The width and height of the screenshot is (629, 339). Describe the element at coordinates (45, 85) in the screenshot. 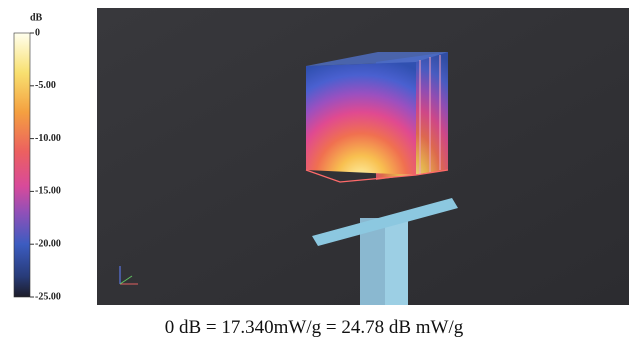

I see `scale-tick-label: -5.00` at that location.